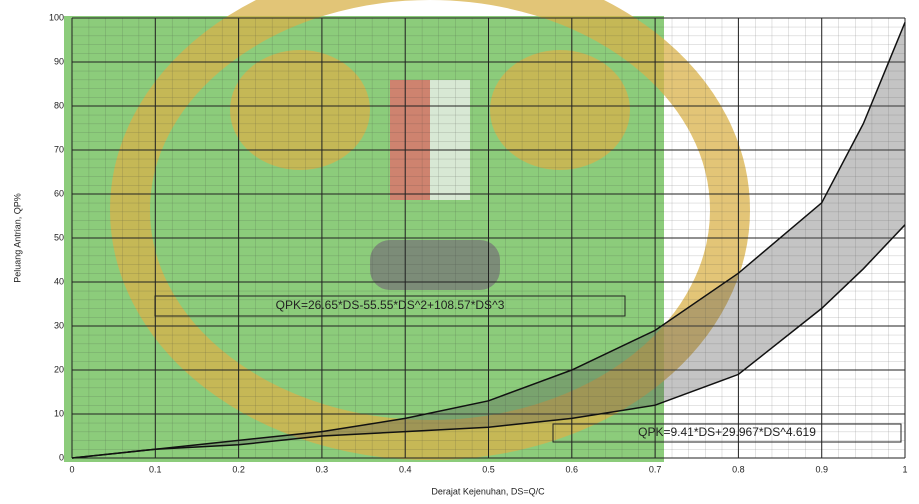 The width and height of the screenshot is (919, 504). Describe the element at coordinates (738, 469) in the screenshot. I see `x-tick-label: 0.8` at that location.